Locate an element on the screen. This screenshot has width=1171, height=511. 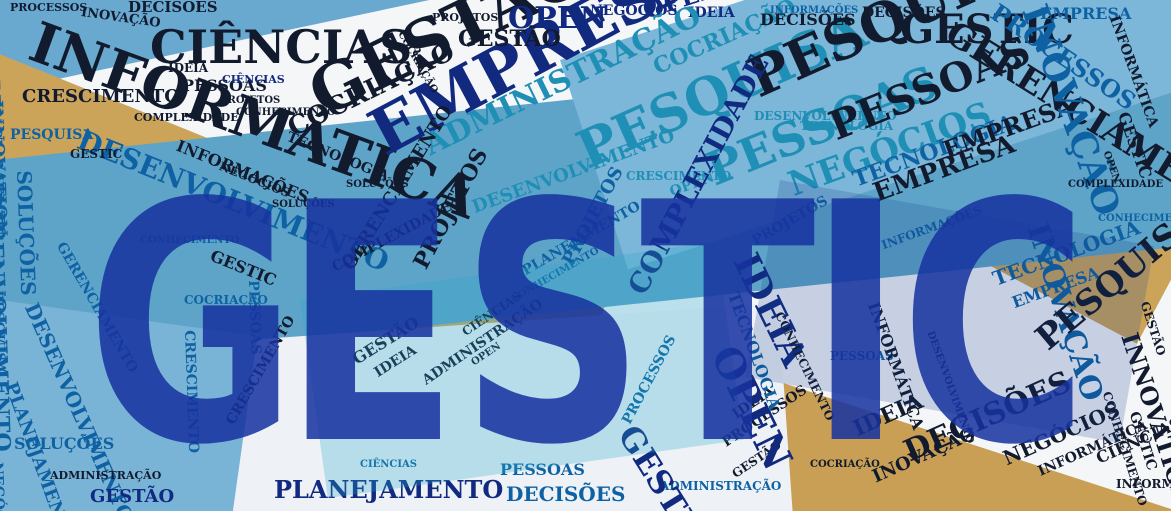
cloud-word: DESENVOLVIMENTO is located at coordinates (825, 116).